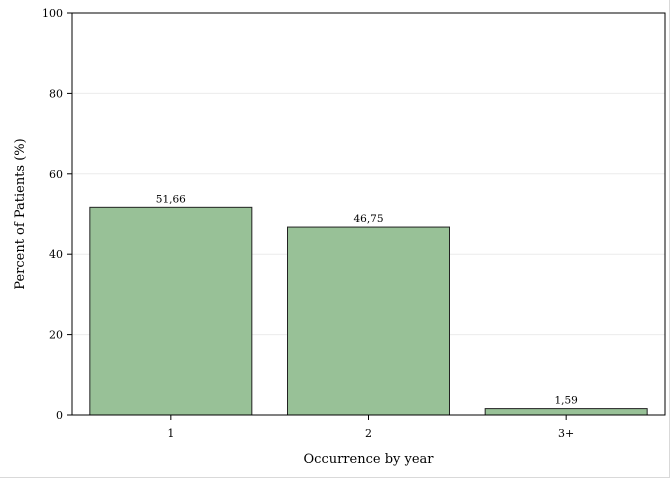 The width and height of the screenshot is (672, 483). Describe the element at coordinates (56, 174) in the screenshot. I see `y-tick-label: 60` at that location.